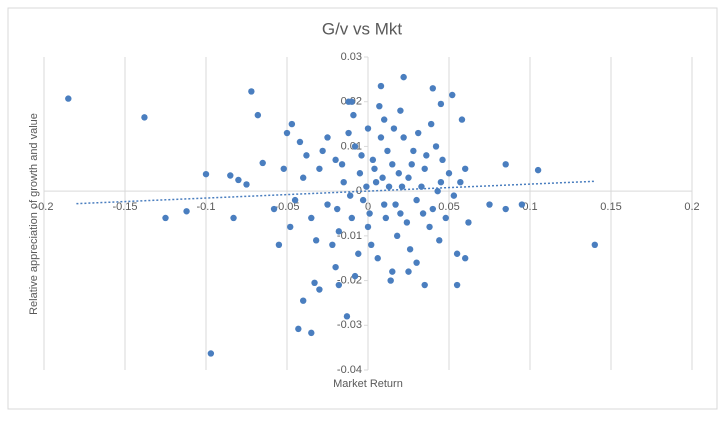 Image resolution: width=725 pixels, height=422 pixels. What do you see at coordinates (349, 325) in the screenshot?
I see `y-tick-label: -0.03` at bounding box center [349, 325].